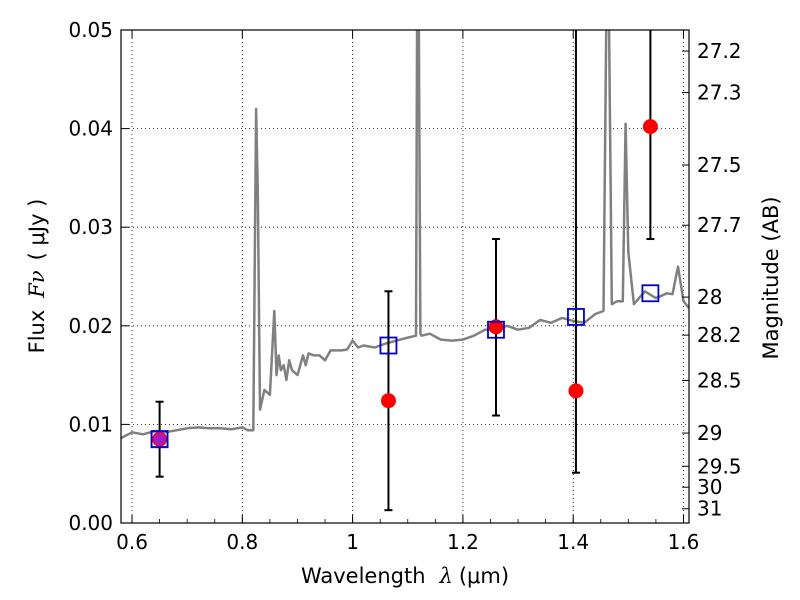 This screenshot has height=600, width=800. Describe the element at coordinates (709, 297) in the screenshot. I see `mag-tick-label: 28` at that location.